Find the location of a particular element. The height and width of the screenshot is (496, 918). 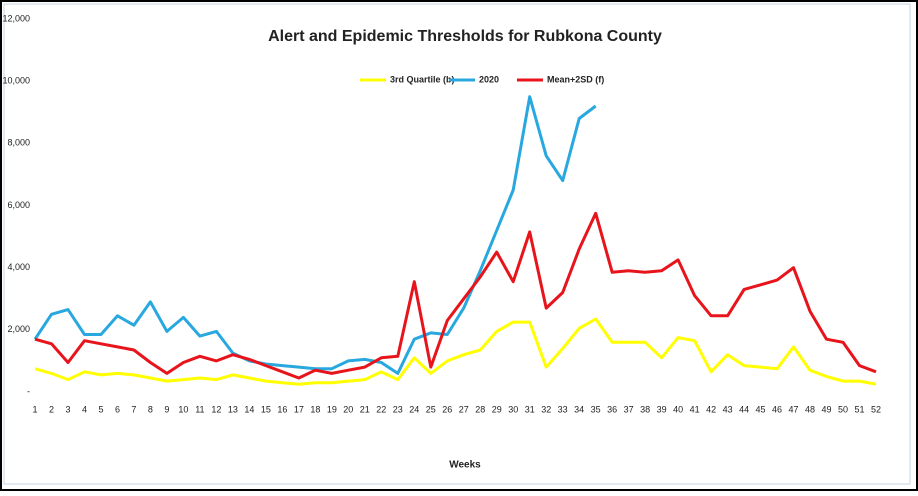

x-tick-label: 25 is located at coordinates (431, 409).